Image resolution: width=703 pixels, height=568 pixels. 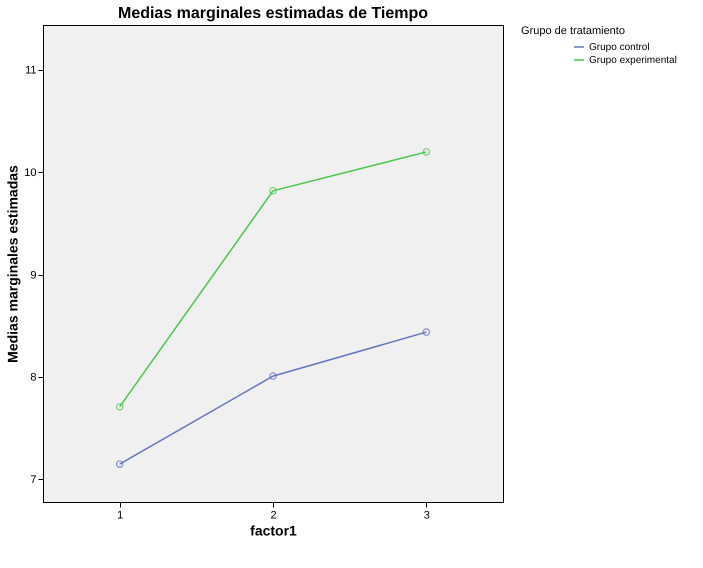 I want to click on y-axis-title: Medias marginales estimadas, so click(x=12, y=263).